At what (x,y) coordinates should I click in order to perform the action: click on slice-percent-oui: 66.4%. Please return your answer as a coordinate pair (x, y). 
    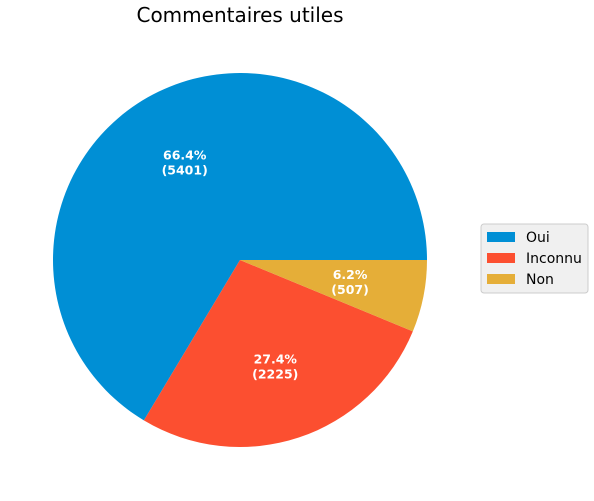
    Looking at the image, I should click on (185, 154).